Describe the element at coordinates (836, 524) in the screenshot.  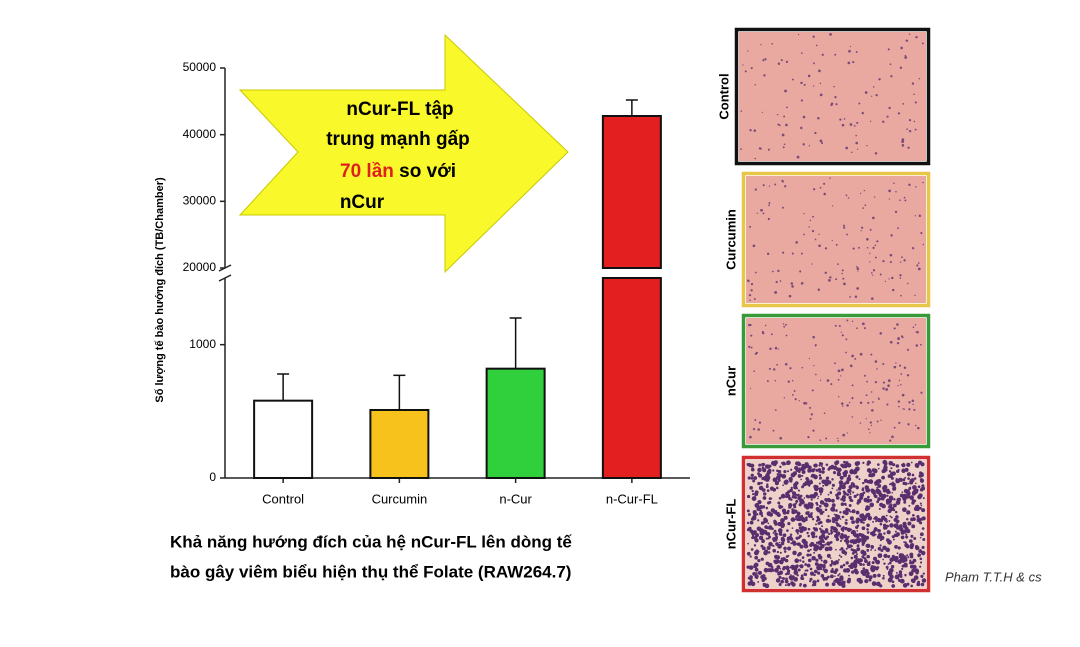
I see `panel-frame` at that location.